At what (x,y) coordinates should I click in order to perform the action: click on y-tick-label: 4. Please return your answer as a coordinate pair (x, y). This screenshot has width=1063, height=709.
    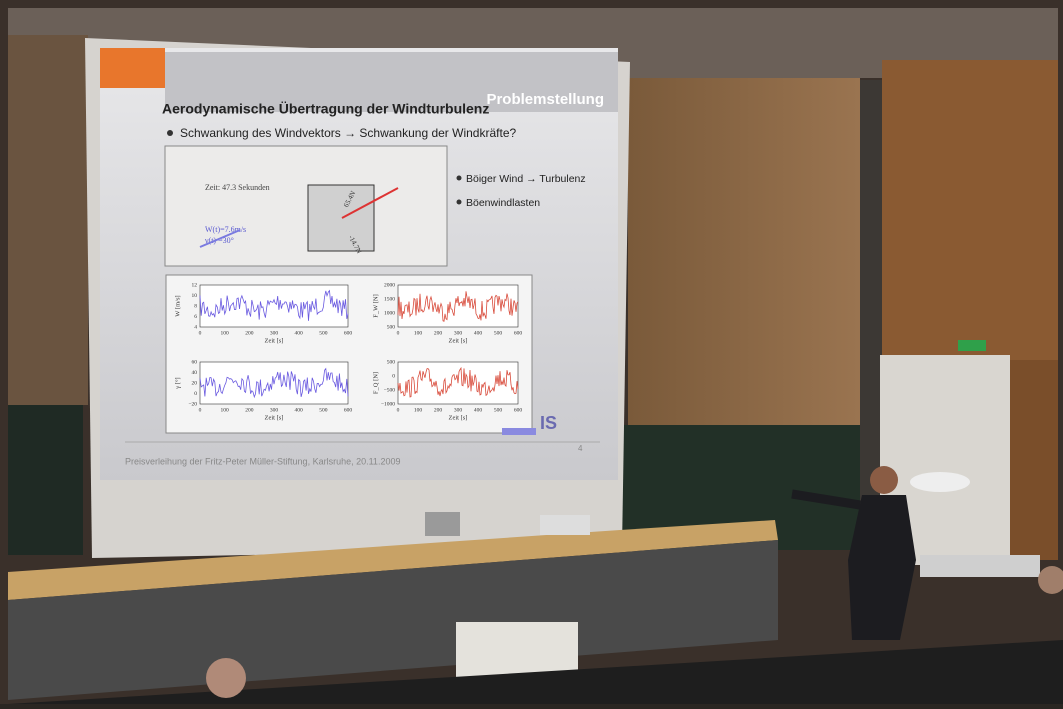
    Looking at the image, I should click on (195, 327).